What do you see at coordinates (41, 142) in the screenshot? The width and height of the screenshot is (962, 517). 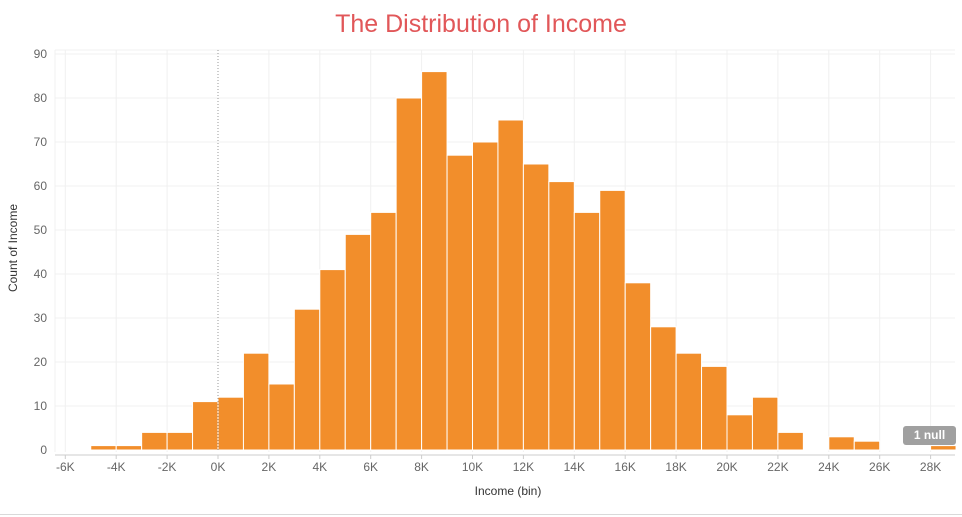 I see `y-tick-label: 70` at bounding box center [41, 142].